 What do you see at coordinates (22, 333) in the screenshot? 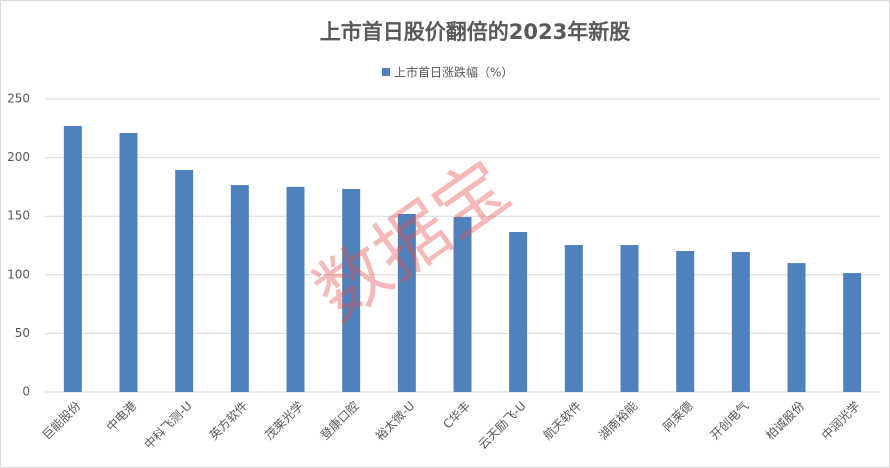
I see `y-tick-label: 50` at bounding box center [22, 333].